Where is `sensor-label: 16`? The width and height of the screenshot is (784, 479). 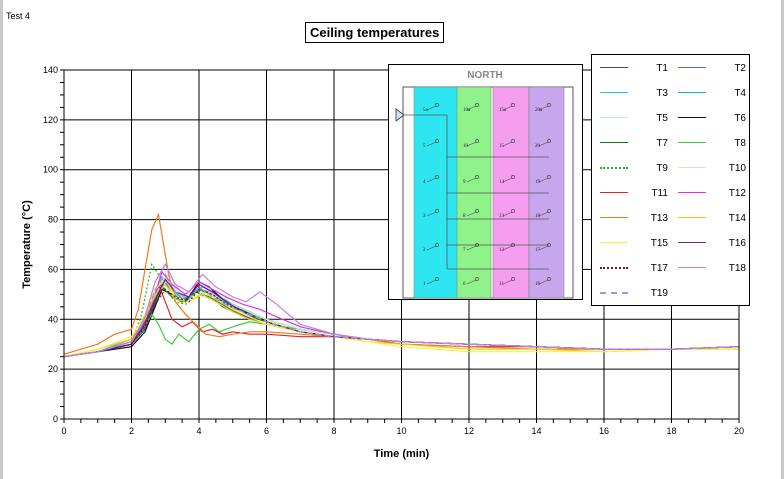 sensor-label: 16 is located at coordinates (538, 284).